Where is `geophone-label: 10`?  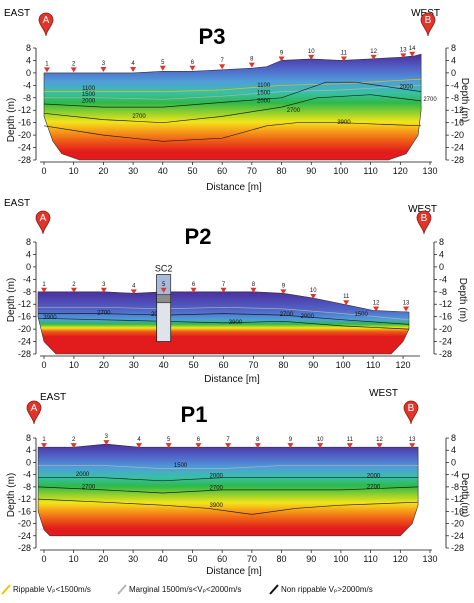
geophone-label: 10 is located at coordinates (311, 52).